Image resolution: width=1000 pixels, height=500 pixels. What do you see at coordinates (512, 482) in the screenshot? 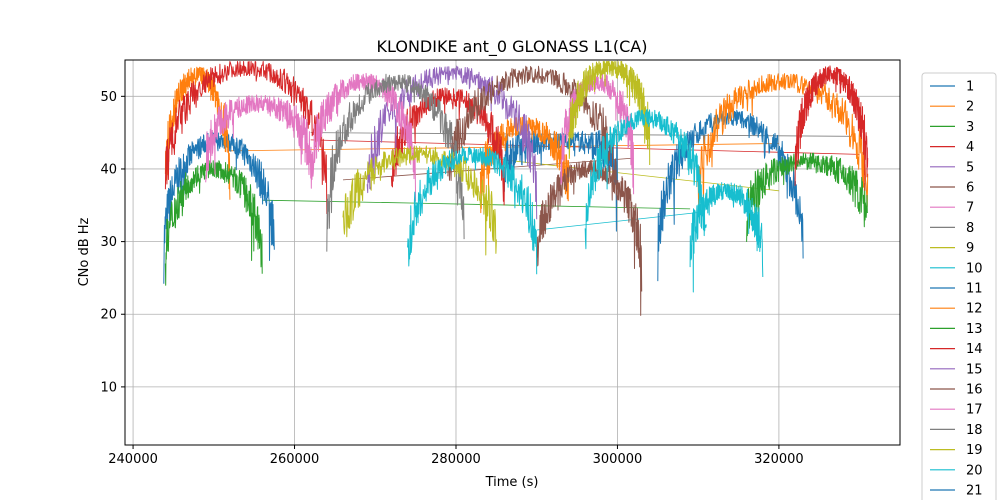
I see `x-axis-label: Time (s)` at bounding box center [512, 482].